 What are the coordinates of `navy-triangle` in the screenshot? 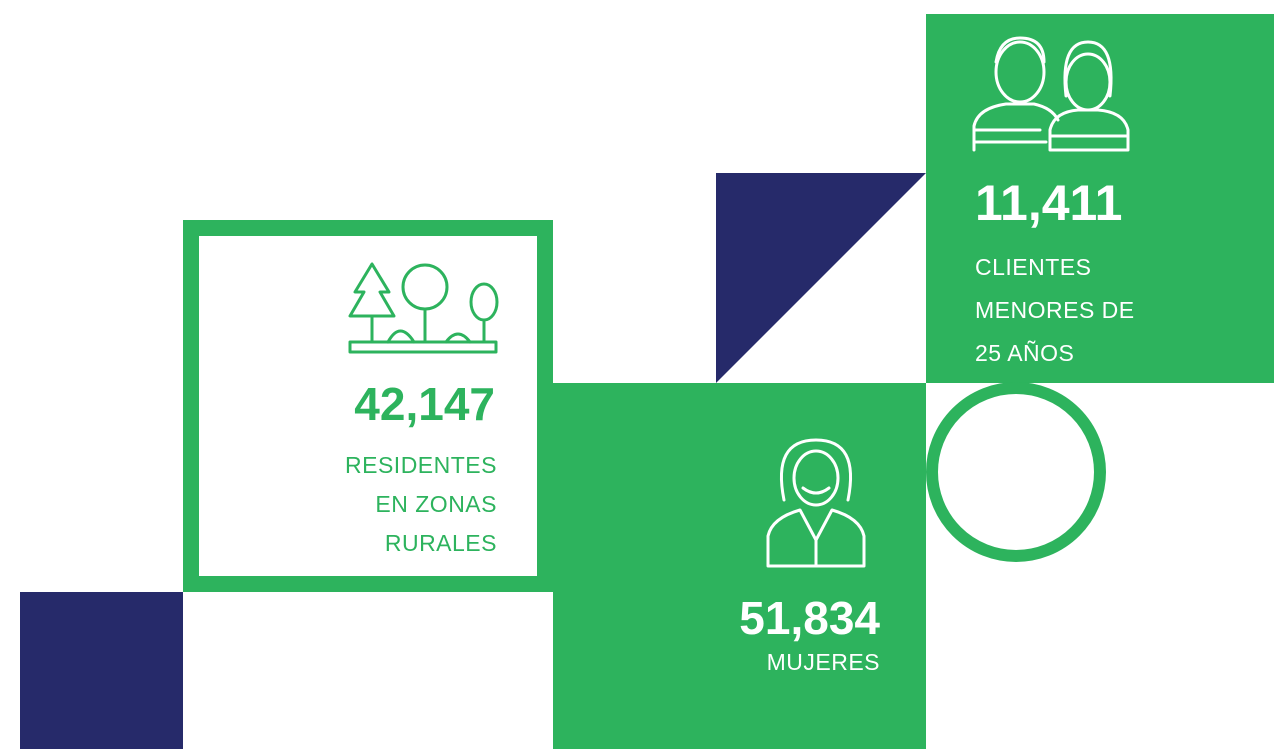 It's located at (821, 278).